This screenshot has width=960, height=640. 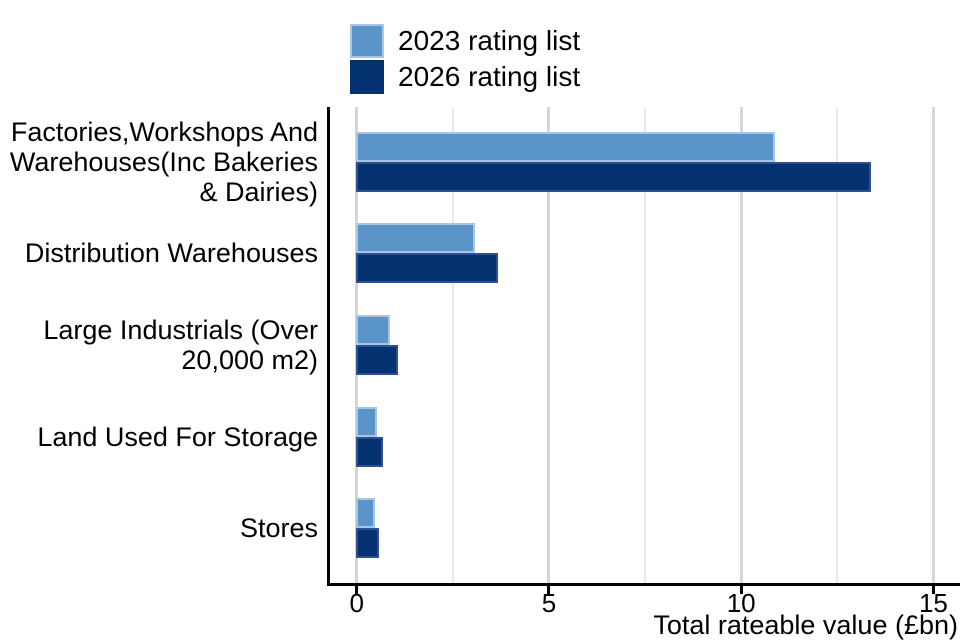 I want to click on legend-item: 2026 rating list, so click(x=465, y=77).